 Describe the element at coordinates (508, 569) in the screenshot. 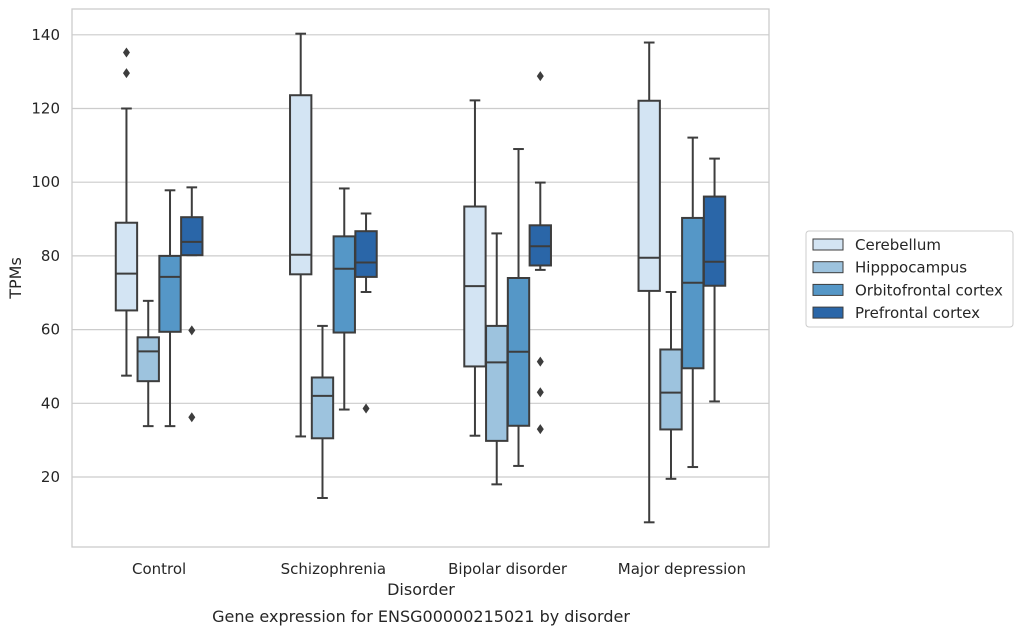

I see `x-tick-label: Bipolar disorder` at that location.